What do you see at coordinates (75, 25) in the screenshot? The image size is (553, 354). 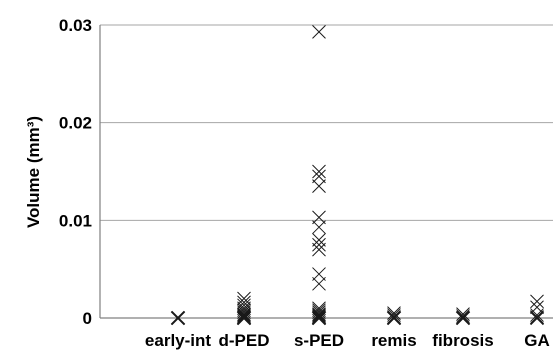 I see `y-tick-label-3: 0.03` at bounding box center [75, 25].